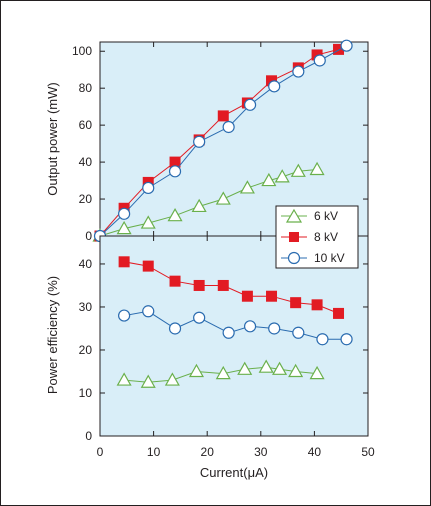  I want to click on bot-series-line-10kv, so click(235, 325).